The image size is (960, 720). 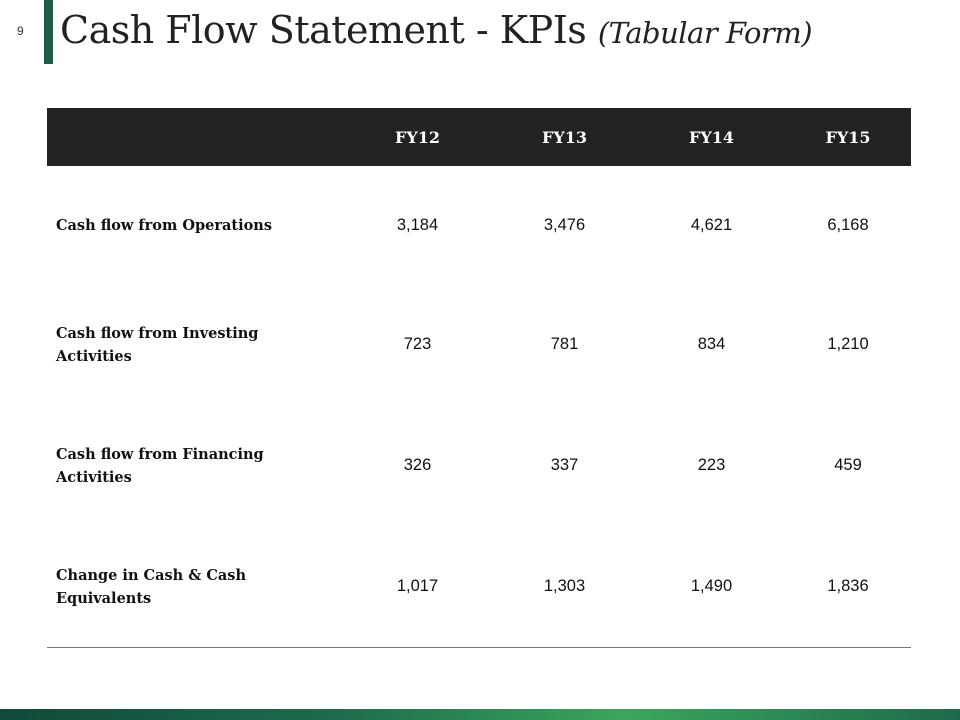 I want to click on header-fy15: FY15, so click(x=848, y=137).